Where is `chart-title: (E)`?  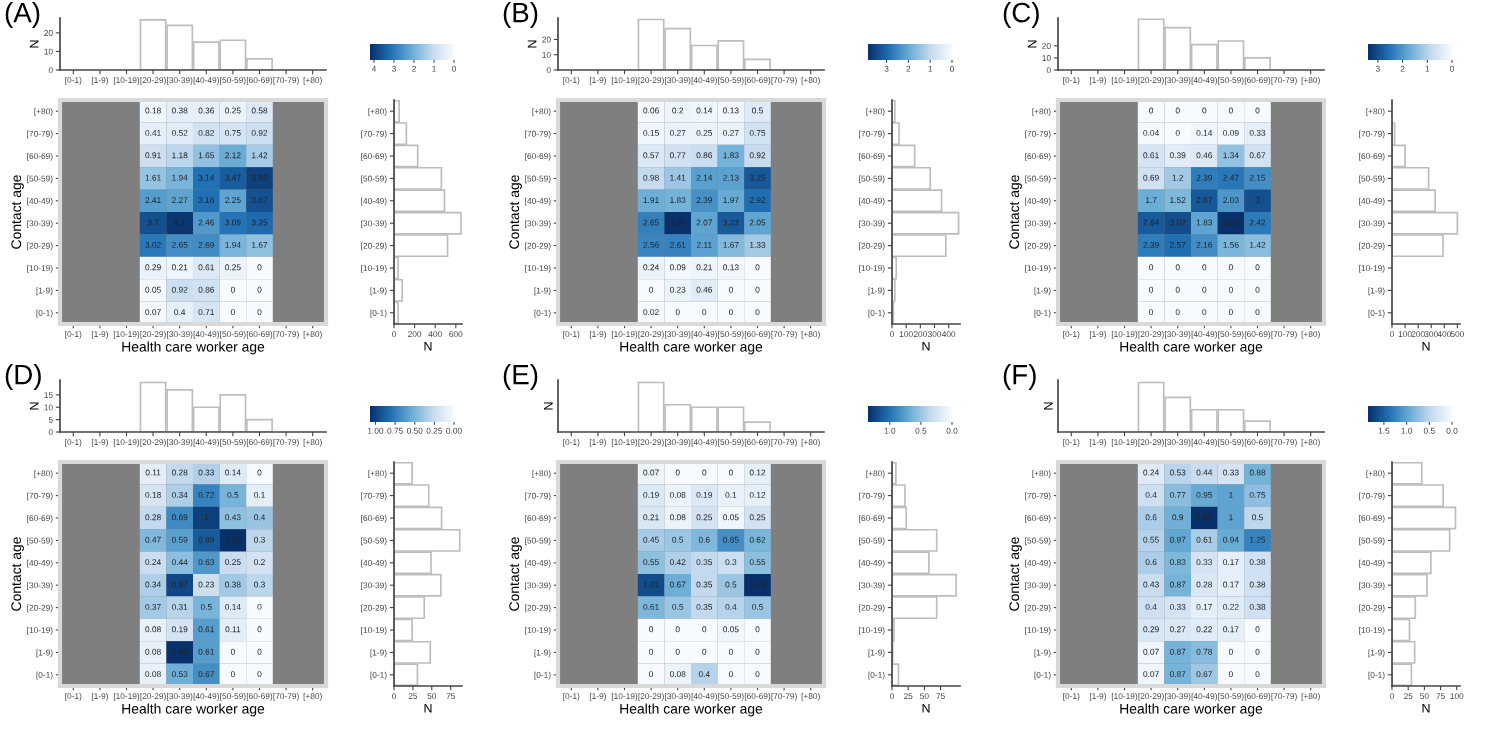 chart-title: (E) is located at coordinates (520, 377).